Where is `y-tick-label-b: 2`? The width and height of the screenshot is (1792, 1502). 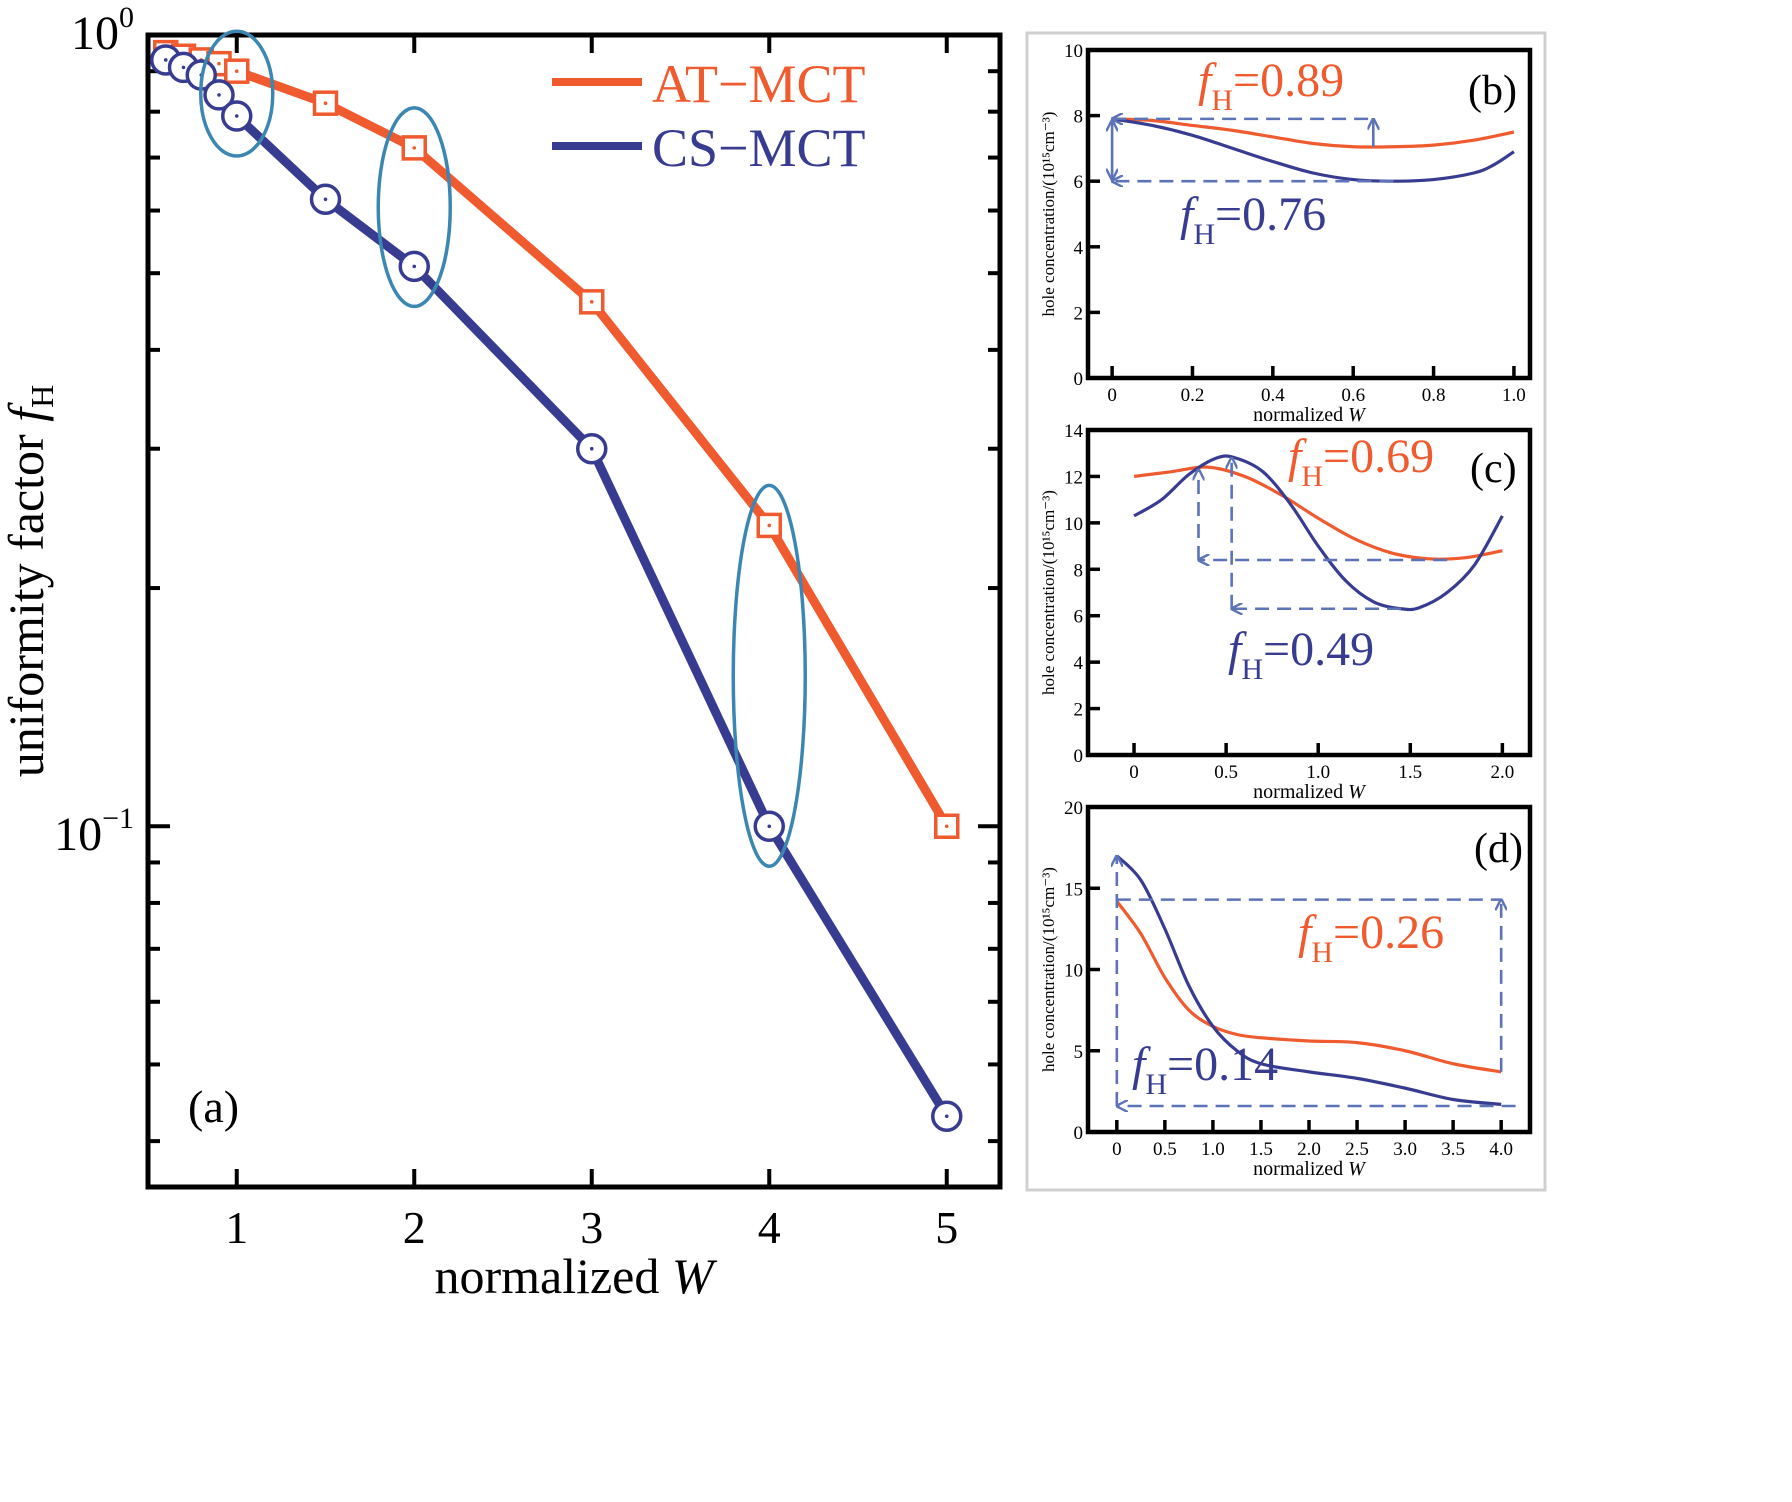
y-tick-label-b: 2 is located at coordinates (1079, 313).